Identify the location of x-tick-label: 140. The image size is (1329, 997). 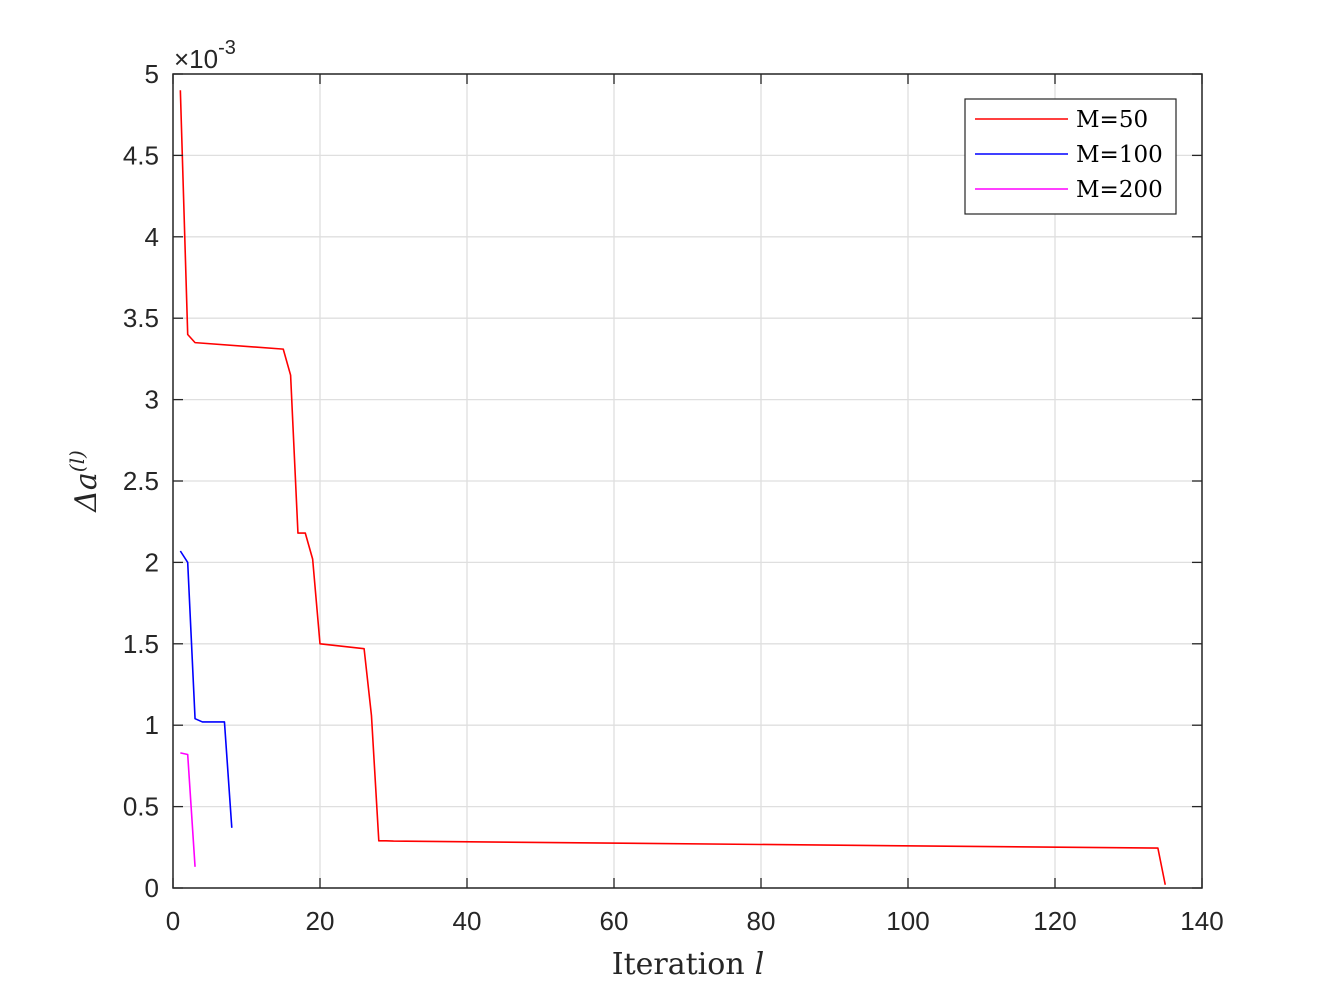
(1201, 921).